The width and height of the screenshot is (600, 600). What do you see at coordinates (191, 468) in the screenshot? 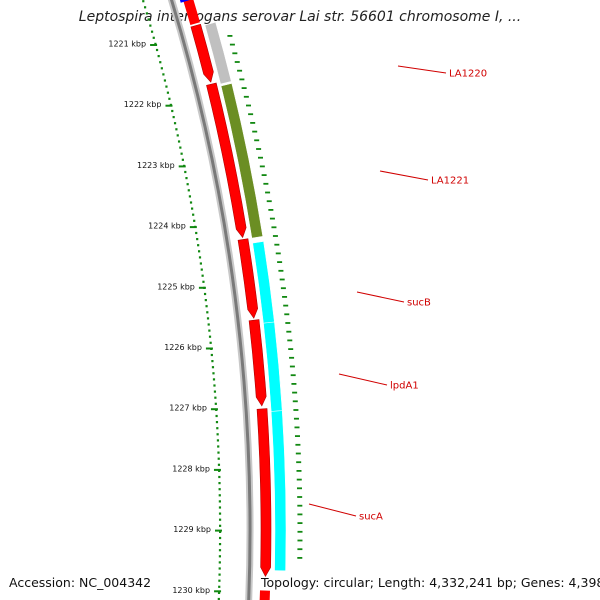
I see `ruler-tick-label: 1228 kbp` at bounding box center [191, 468].